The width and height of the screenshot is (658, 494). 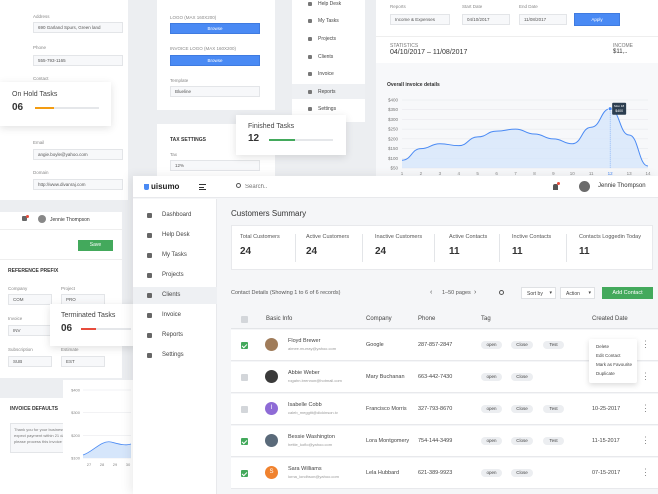 I want to click on mini-chart-panel: $400 $300 $200 $100 27 28 29 30, so click(x=98, y=437).